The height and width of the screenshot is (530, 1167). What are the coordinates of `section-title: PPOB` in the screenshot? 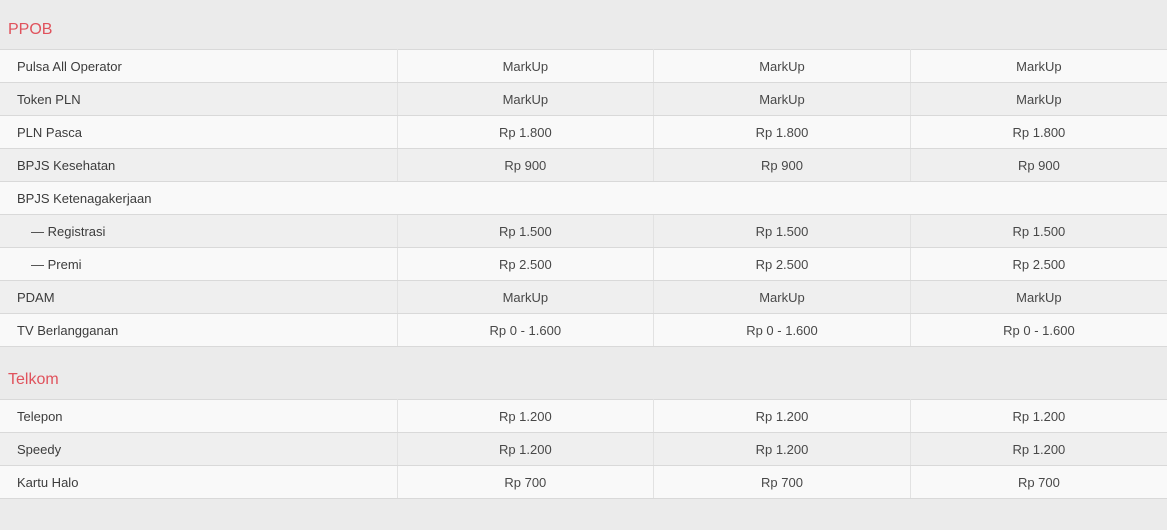 It's located at (30, 29).